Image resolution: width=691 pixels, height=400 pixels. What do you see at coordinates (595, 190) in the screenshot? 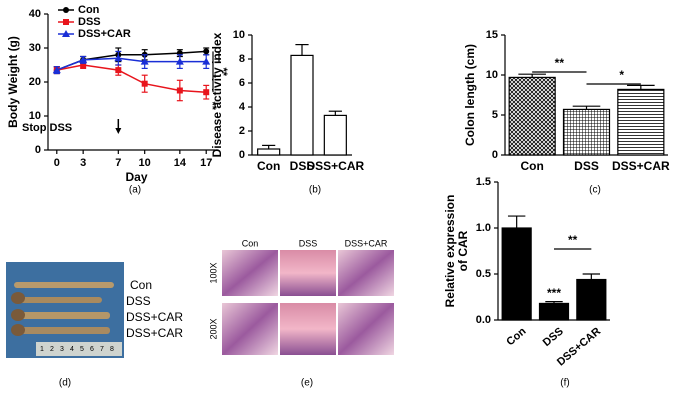
I see `panel-label: (c)` at bounding box center [595, 190].